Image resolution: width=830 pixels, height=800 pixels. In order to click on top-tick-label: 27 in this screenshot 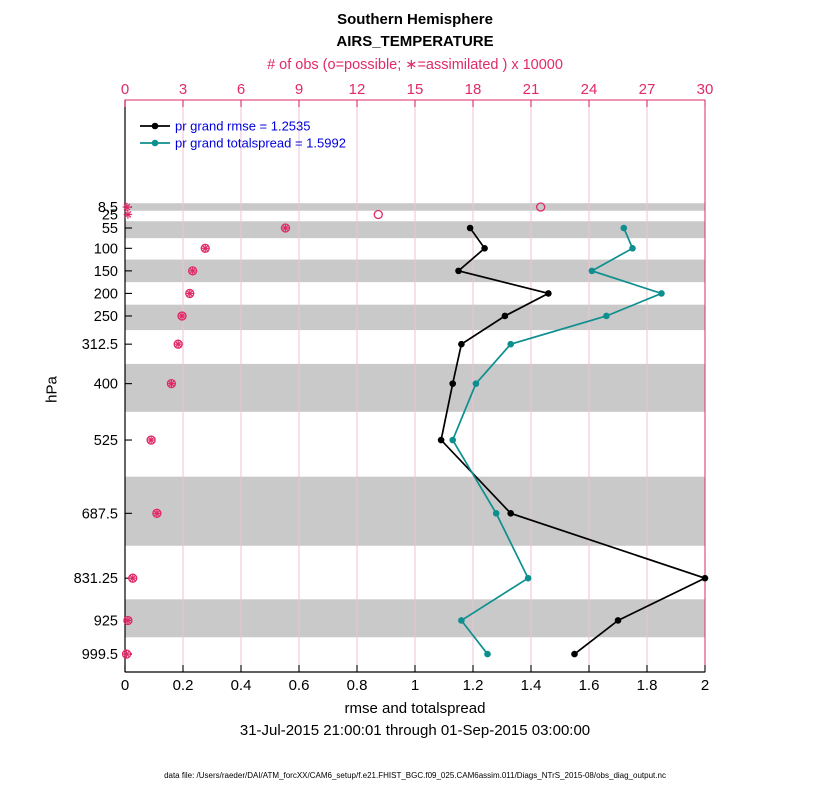, I will do `click(647, 89)`.